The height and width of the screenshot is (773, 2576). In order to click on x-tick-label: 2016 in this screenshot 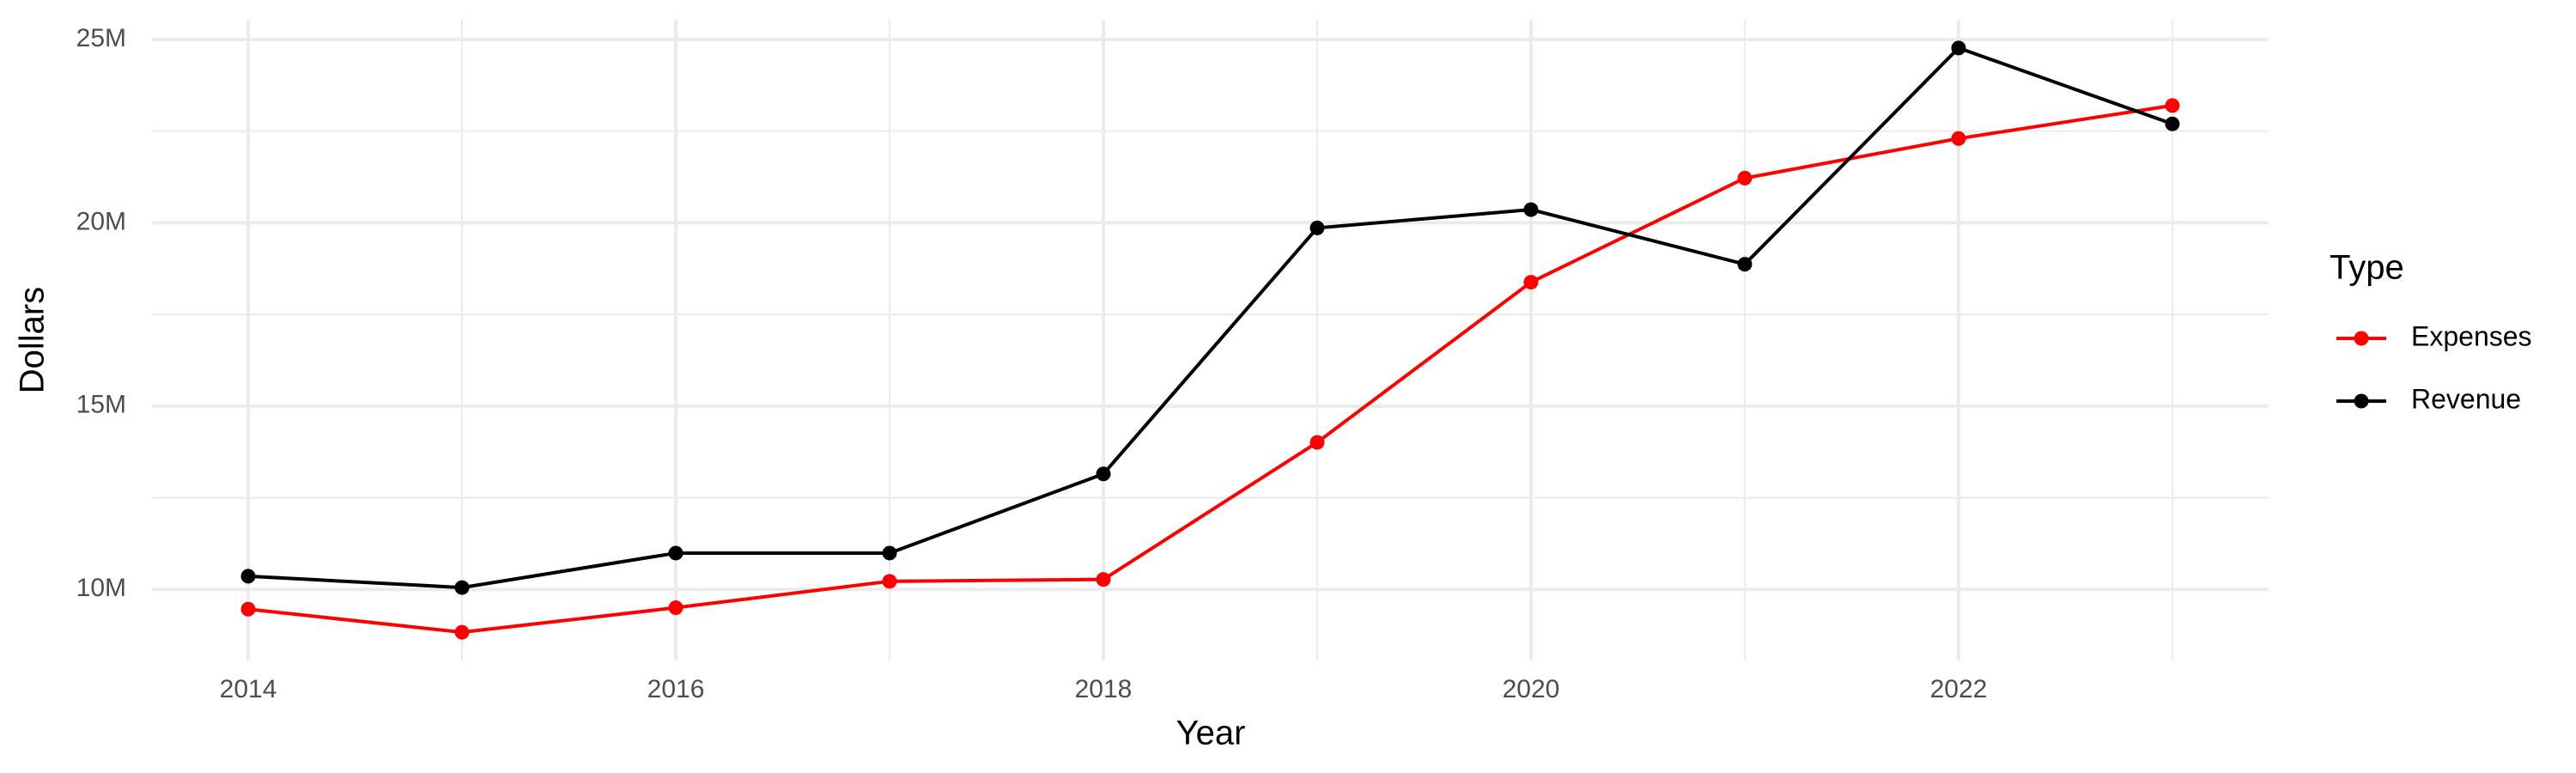, I will do `click(676, 689)`.